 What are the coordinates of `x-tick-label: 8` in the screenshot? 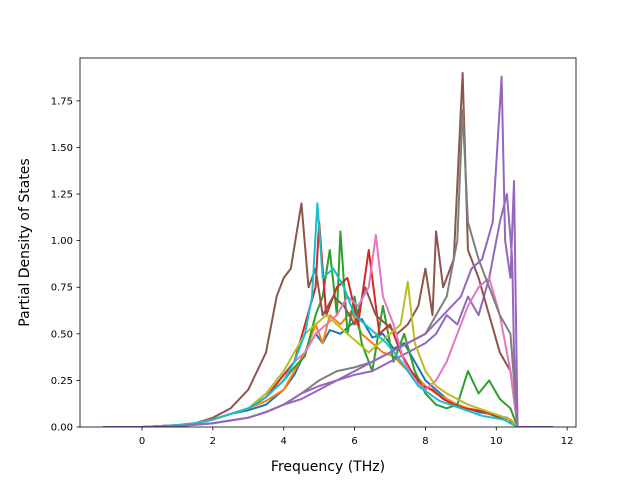 It's located at (425, 441).